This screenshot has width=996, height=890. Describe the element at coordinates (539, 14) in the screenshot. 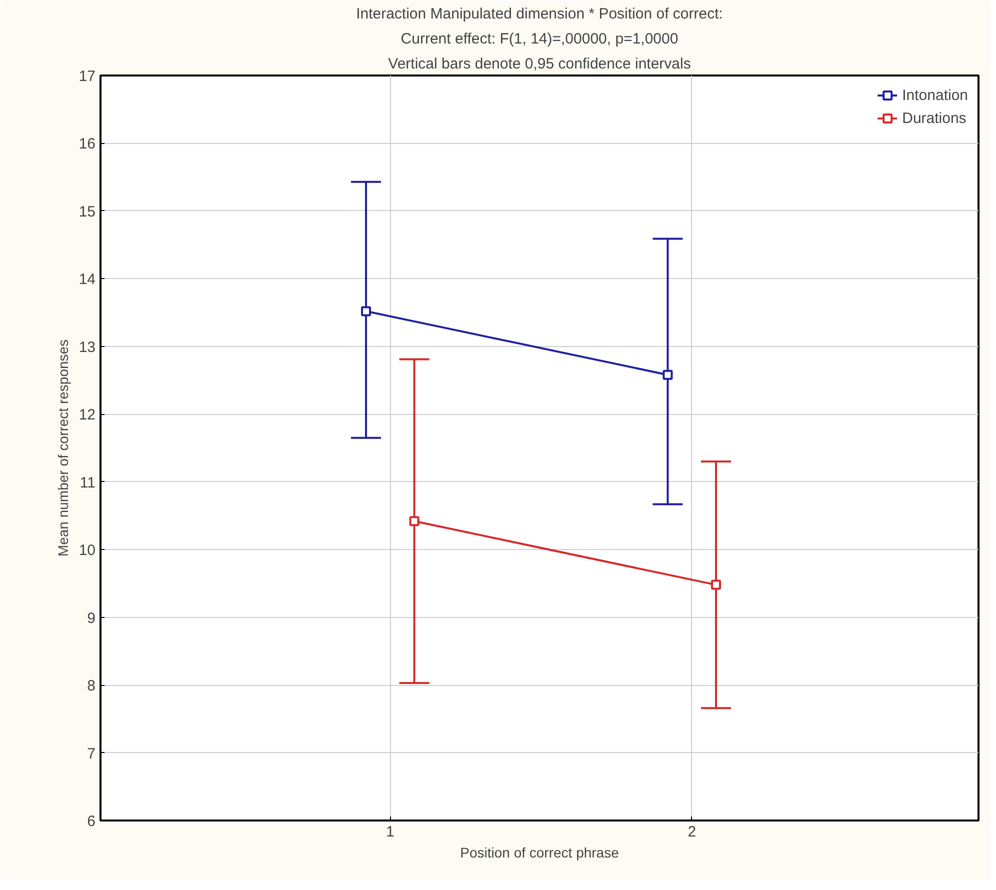

I see `chart-title: Interaction Manipulated dimension * Position of correct:` at that location.